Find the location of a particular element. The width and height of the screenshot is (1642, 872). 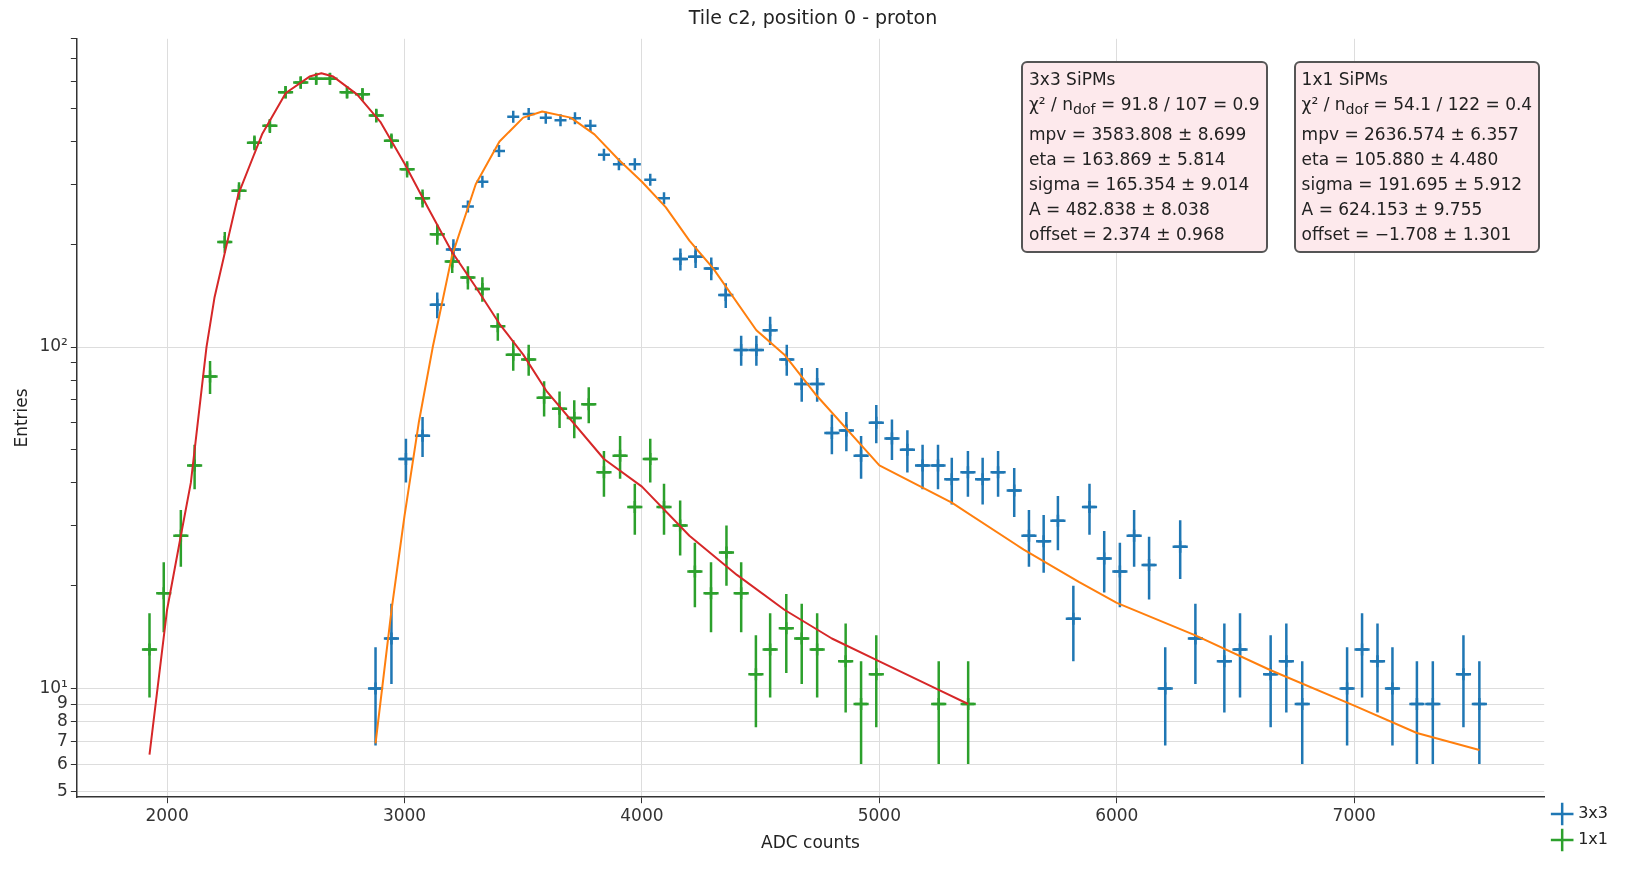

y-tick-label: 6 is located at coordinates (62, 762).